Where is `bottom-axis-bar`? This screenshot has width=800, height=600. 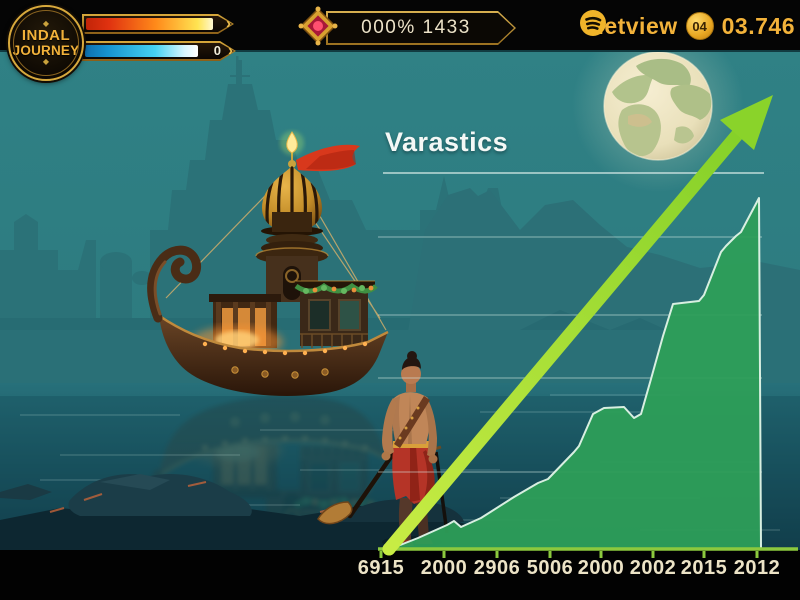 bottom-axis-bar is located at coordinates (400, 575).